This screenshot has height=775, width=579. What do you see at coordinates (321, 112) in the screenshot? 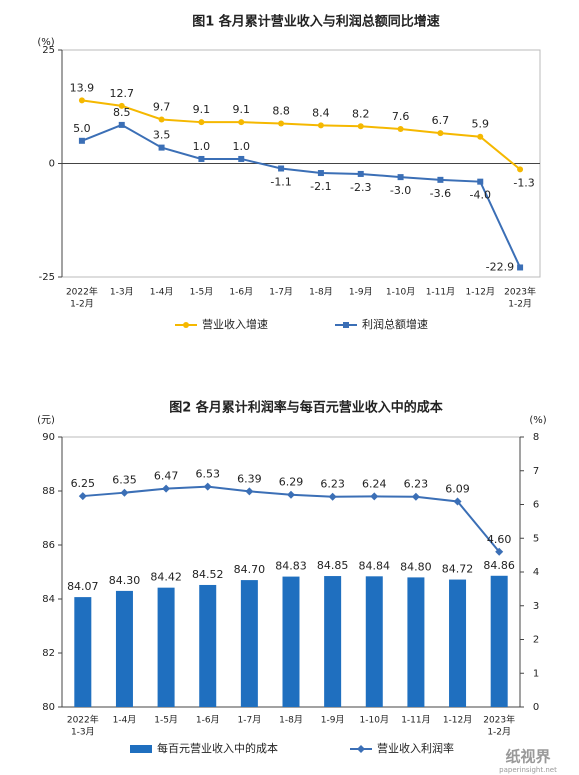
I see `value-label: 8.4` at bounding box center [321, 112].